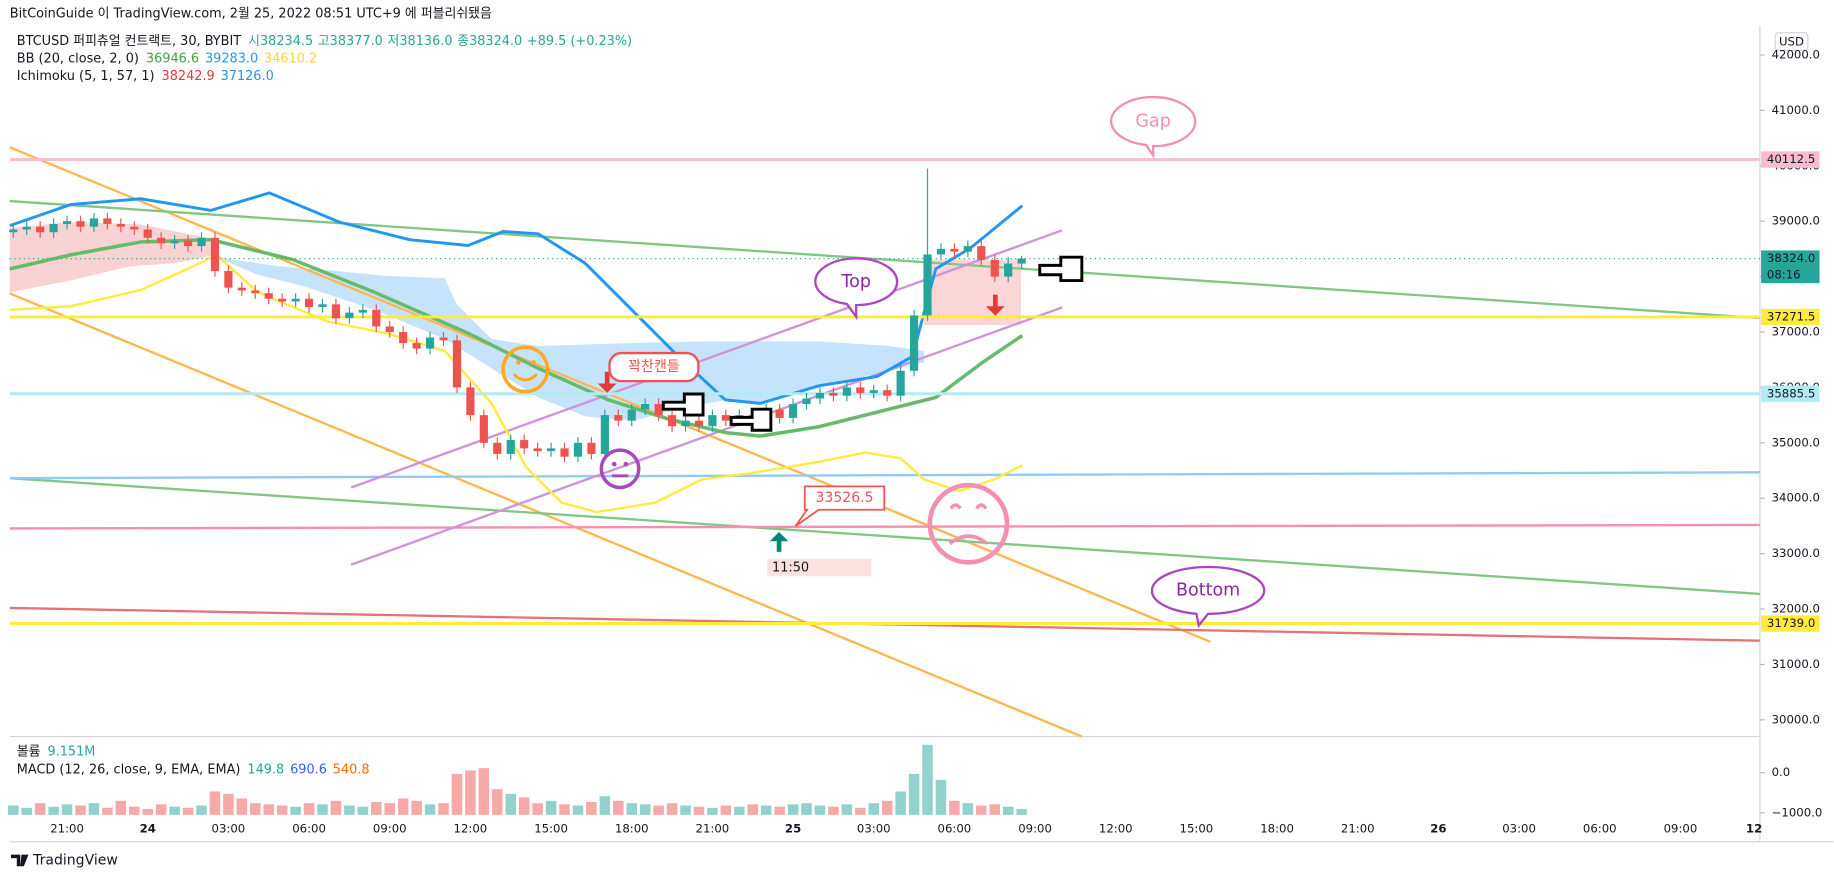 This screenshot has width=1834, height=878. Describe the element at coordinates (148, 828) in the screenshot. I see `x-tick-label: 24` at that location.